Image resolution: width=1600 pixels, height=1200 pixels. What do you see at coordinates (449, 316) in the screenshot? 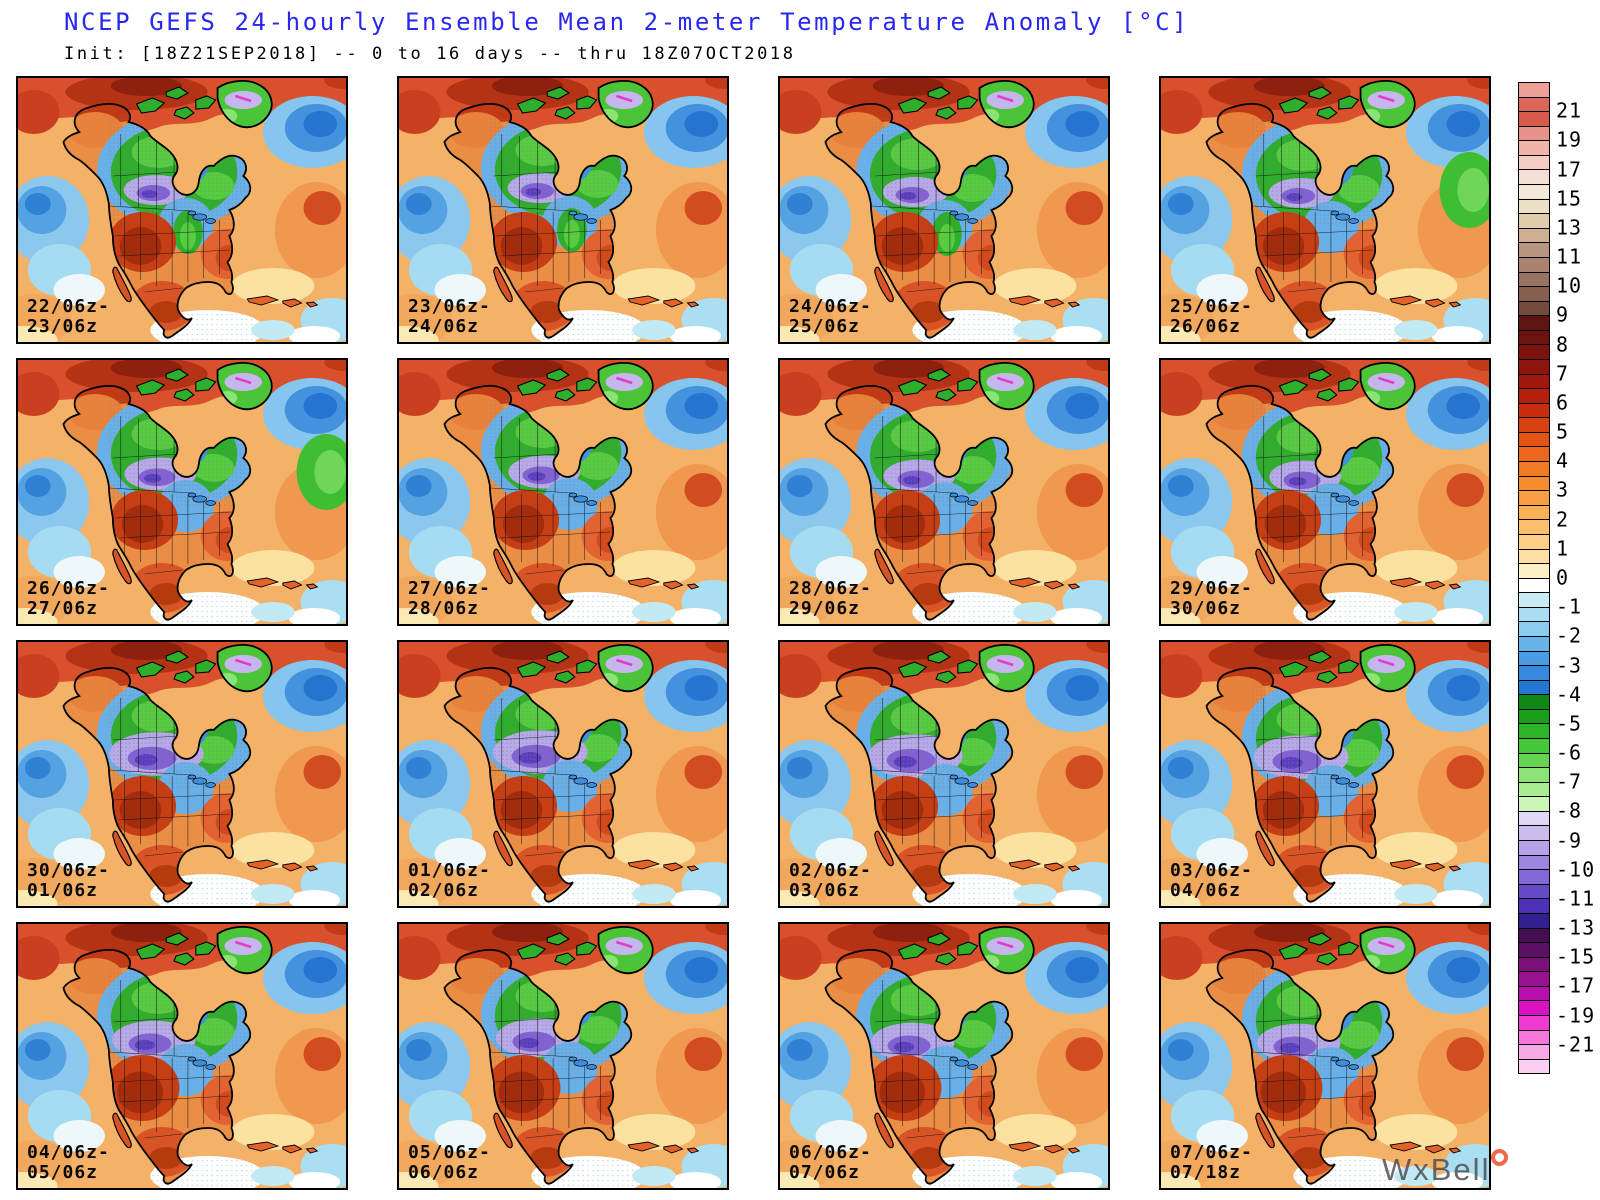
I see `panel-valid-period-label: 23/06z- 24/06z` at bounding box center [449, 316].